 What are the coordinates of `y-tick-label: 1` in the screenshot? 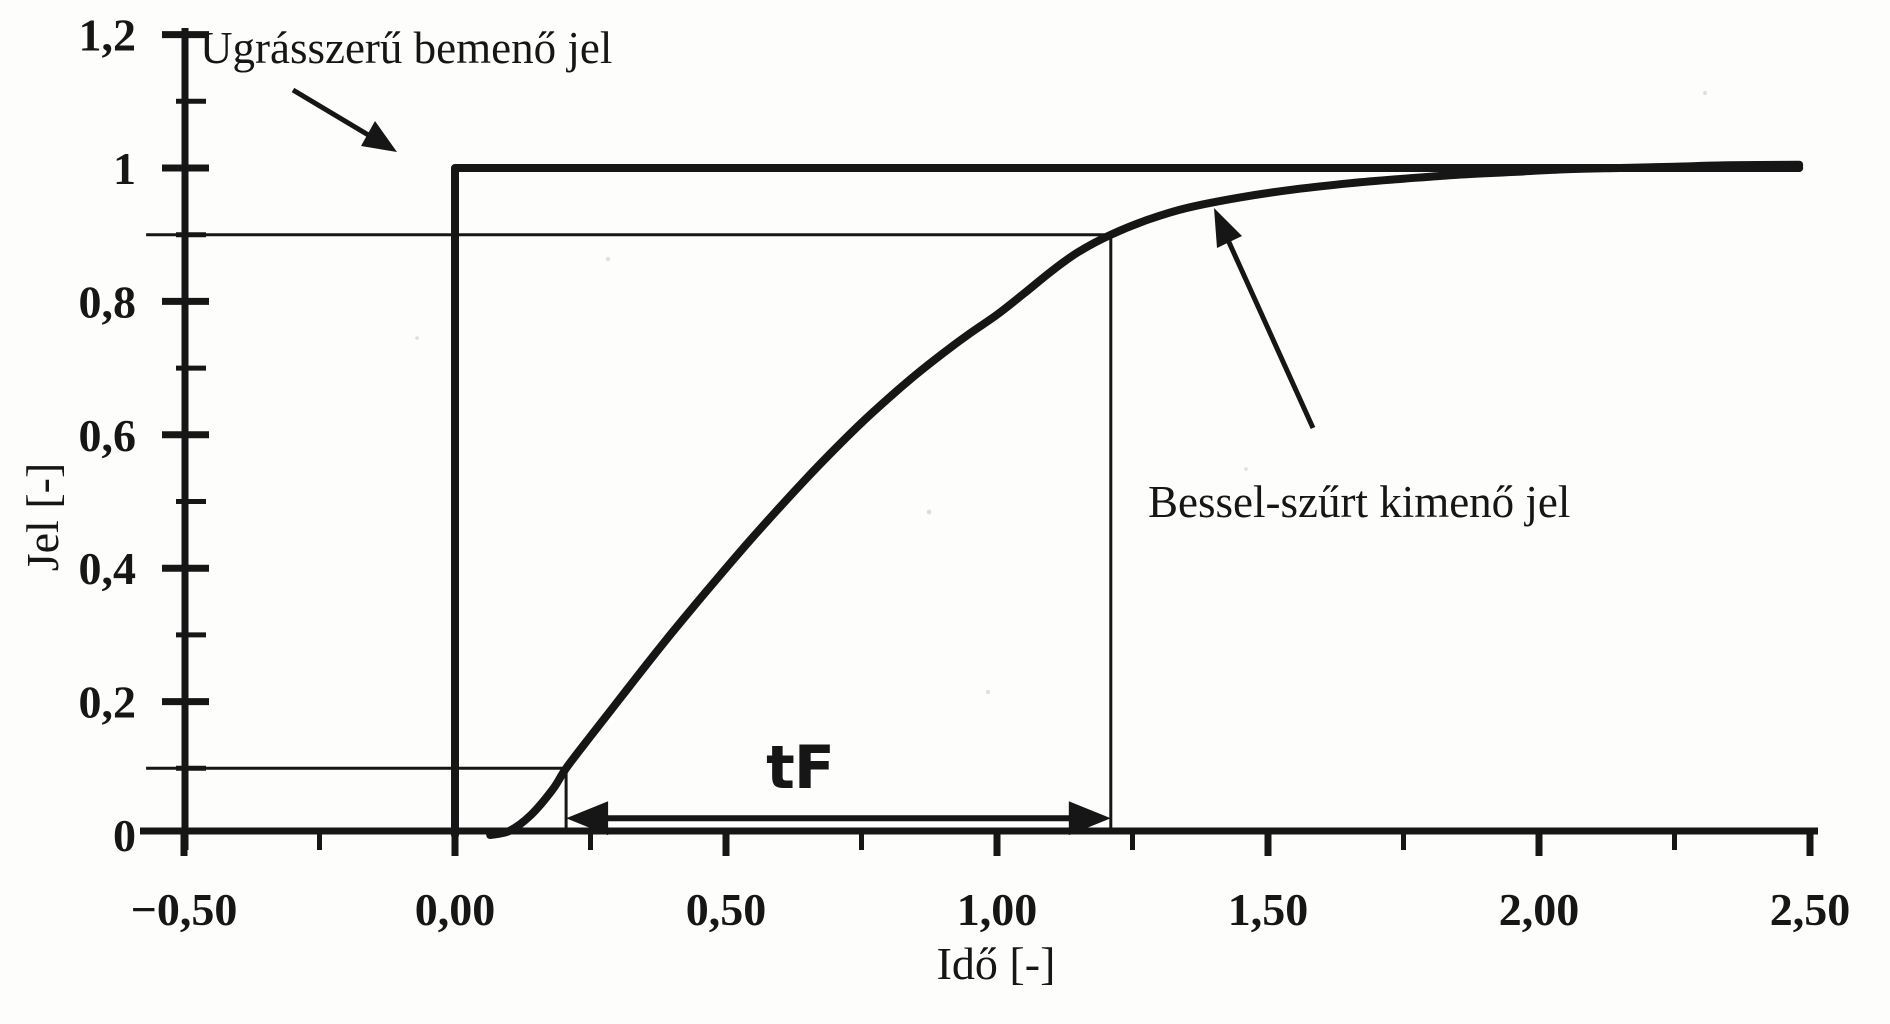 It's located at (124, 168).